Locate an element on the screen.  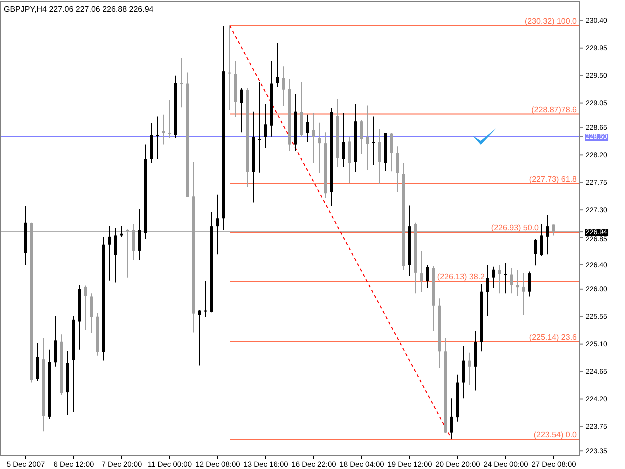
ref-line-label: (230.32) 100.0 is located at coordinates (551, 21).